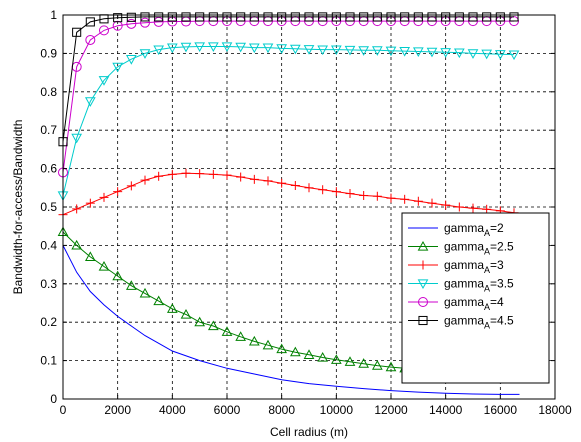 The height and width of the screenshot is (442, 581). I want to click on legend-item: gammaA=4.5, so click(461, 322).